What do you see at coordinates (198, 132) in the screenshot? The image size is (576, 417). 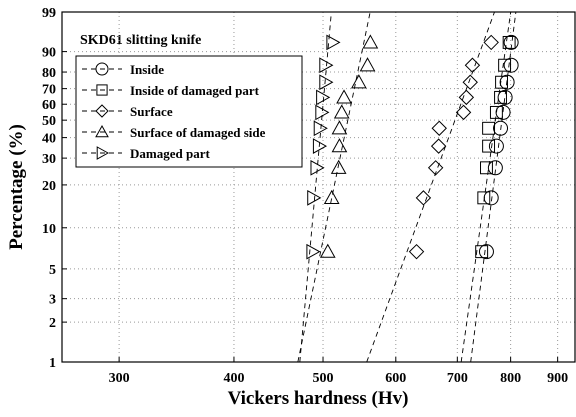 I see `legend-label: Surface of damaged side` at bounding box center [198, 132].